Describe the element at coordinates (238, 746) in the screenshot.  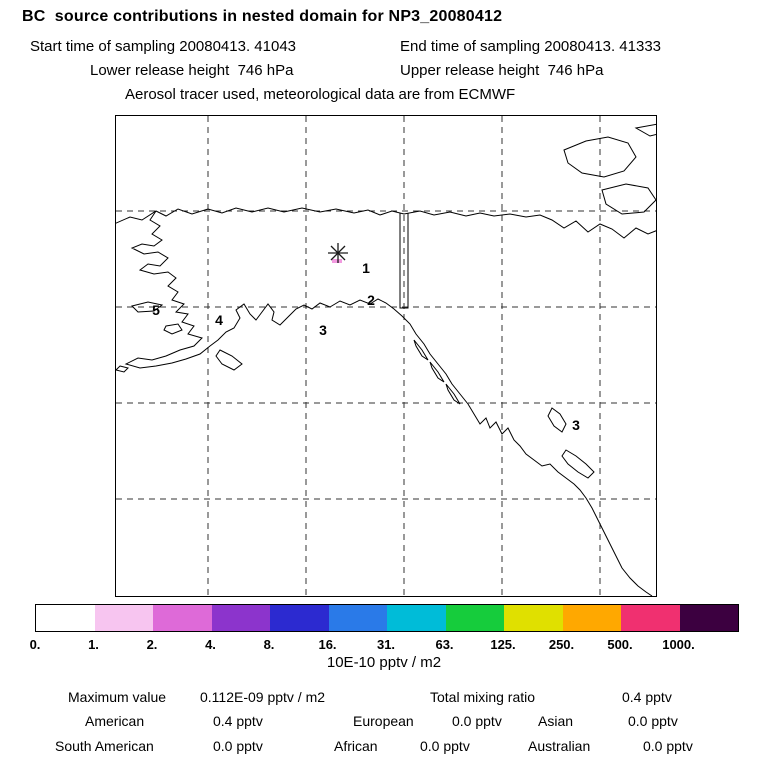
I see `region-south-american-value: 0.0 pptv` at that location.